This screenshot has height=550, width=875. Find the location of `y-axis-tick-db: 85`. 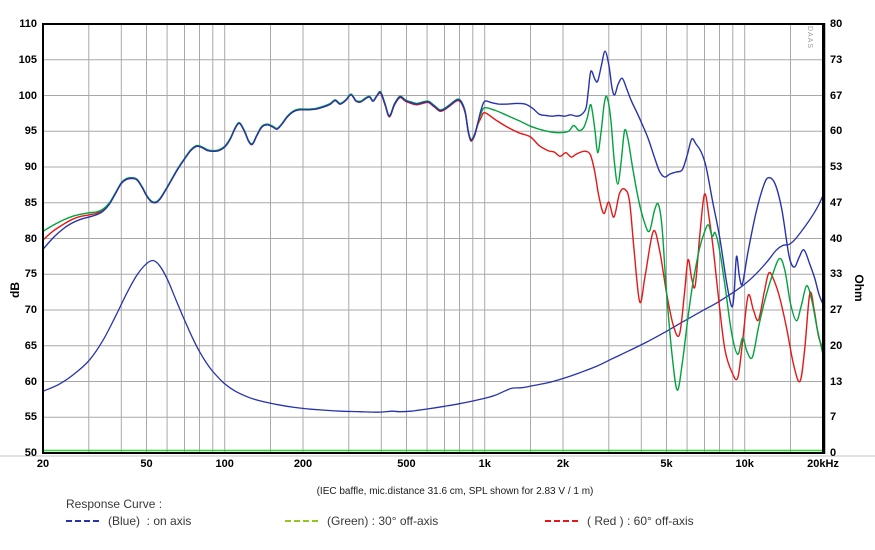

y-axis-tick-db: 85 is located at coordinates (30, 202).